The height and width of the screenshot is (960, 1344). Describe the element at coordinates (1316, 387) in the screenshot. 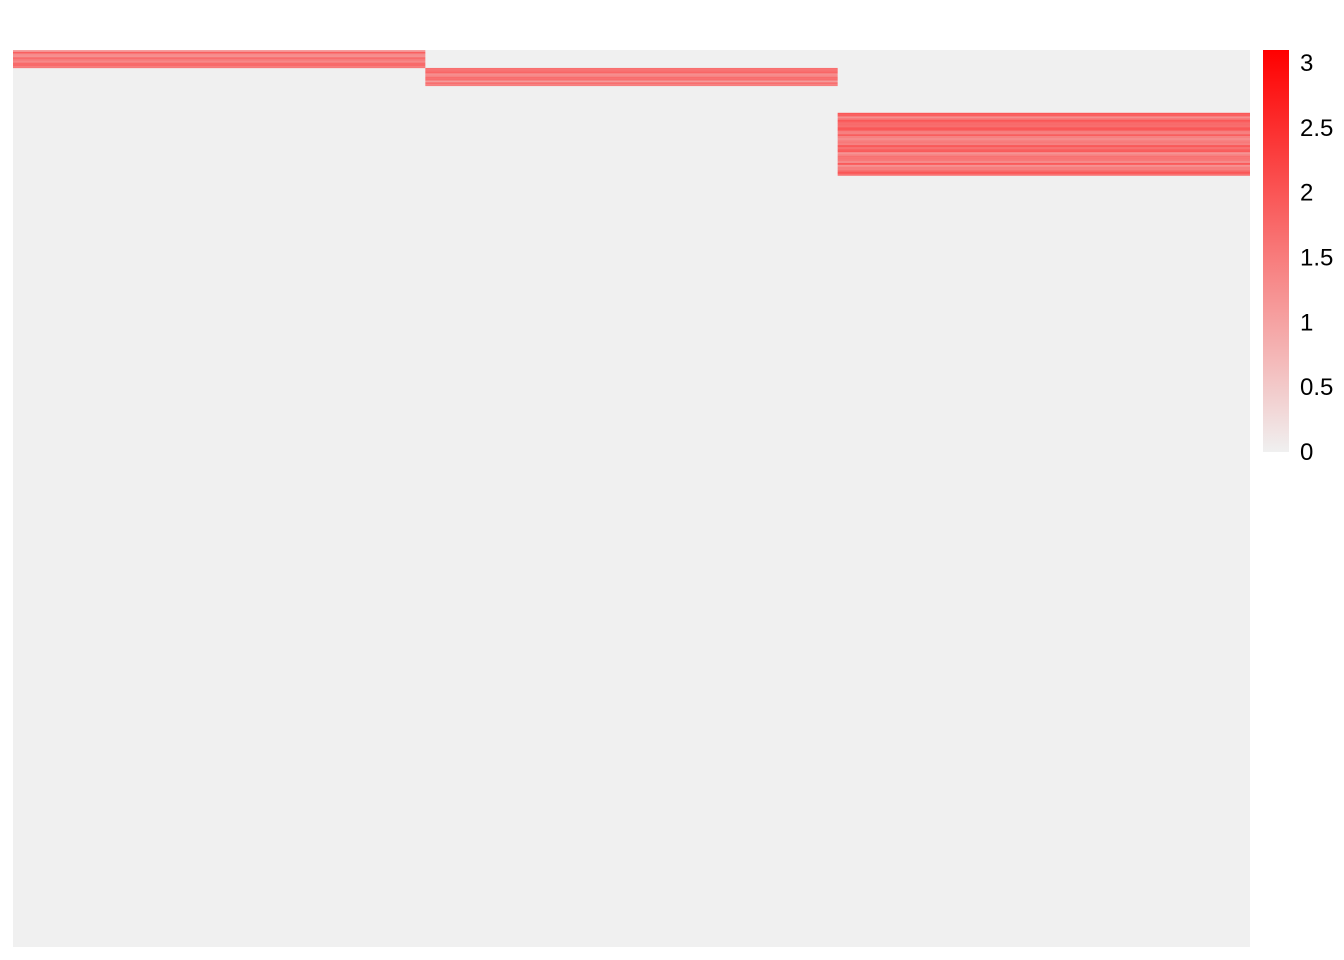

I see `legend-tick-label: 0.5` at that location.